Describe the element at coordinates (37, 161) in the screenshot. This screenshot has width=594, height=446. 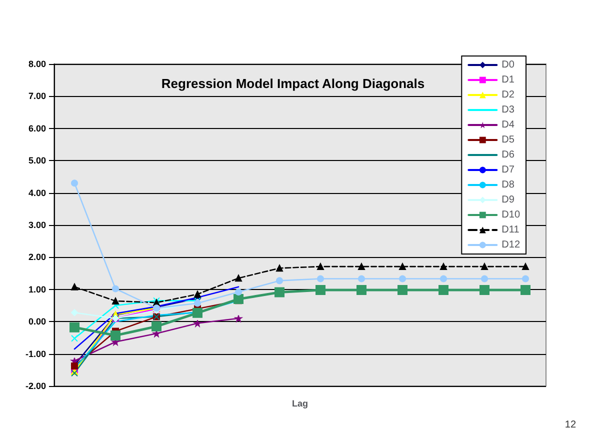
I see `y-tick-label: 5.00` at that location.